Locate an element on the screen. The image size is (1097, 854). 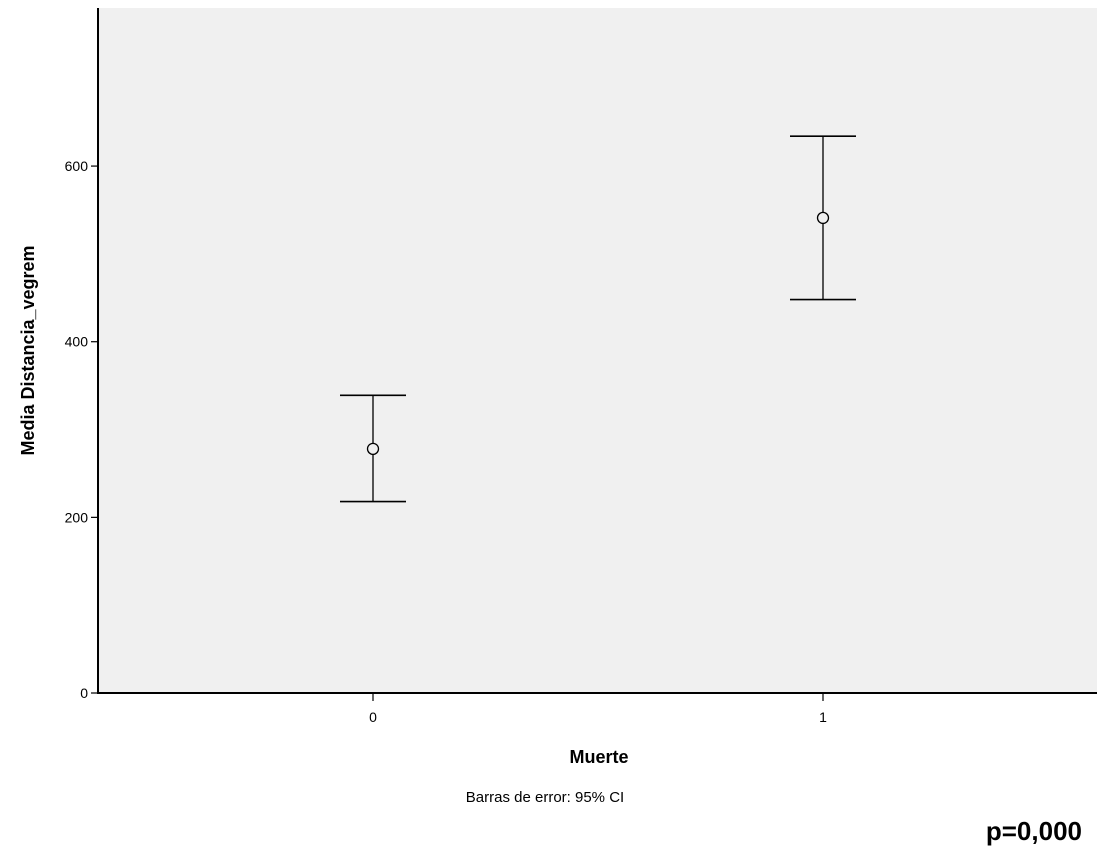
x-tick-label: 1 is located at coordinates (823, 717).